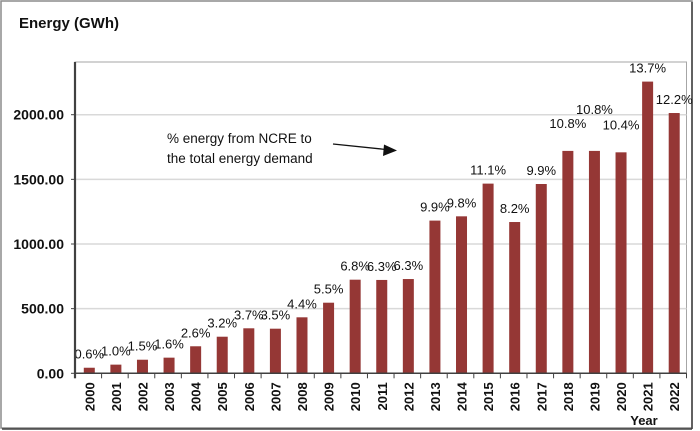 The width and height of the screenshot is (700, 431). Describe the element at coordinates (249, 314) in the screenshot. I see `data-label: 3.7%` at that location.